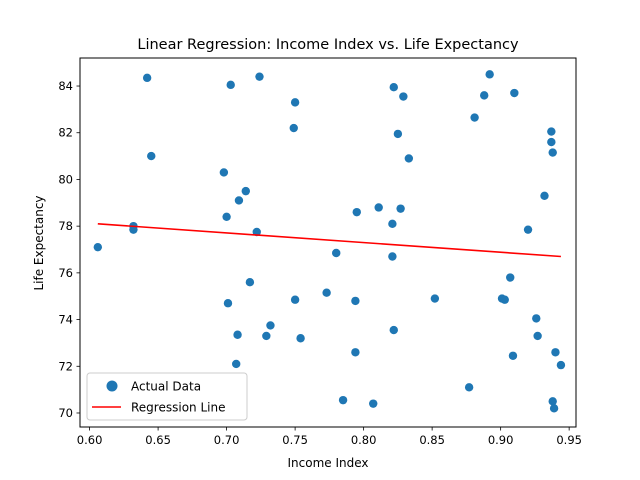  Describe the element at coordinates (65, 133) in the screenshot. I see `y-tick-label: 82` at that location.